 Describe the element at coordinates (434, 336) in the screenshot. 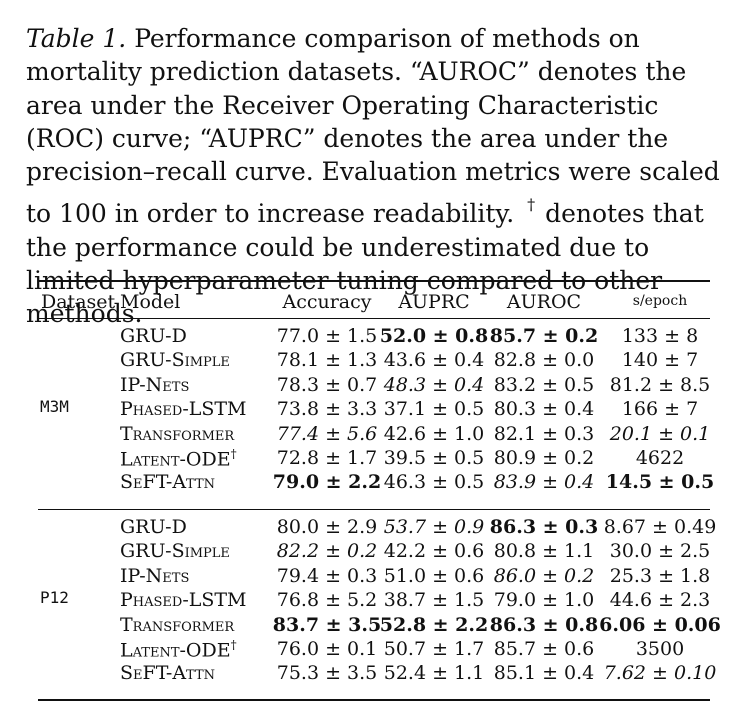

I see `cell-auprc: 52.0 ± 0.8` at that location.